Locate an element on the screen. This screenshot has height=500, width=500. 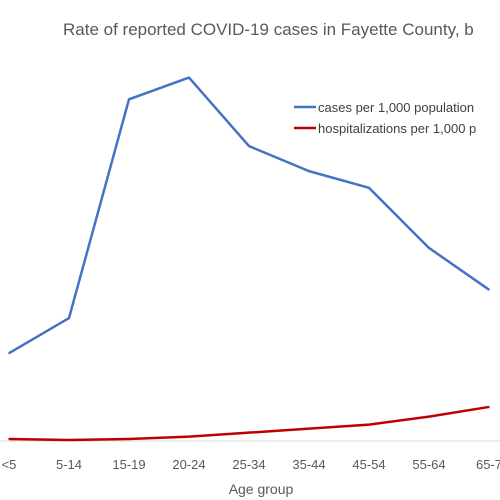
x-tick-labels: <5 5-14 15-19 20-24 25-34 35-44 45-54 55-64 65-7 is located at coordinates (251, 464).